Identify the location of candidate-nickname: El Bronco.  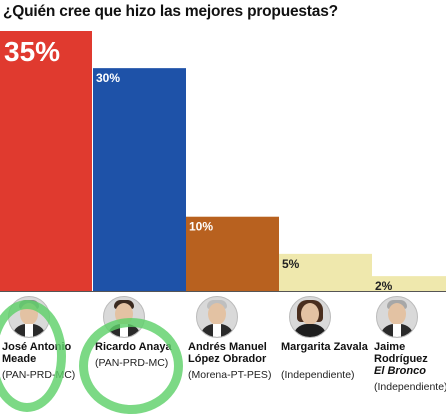
(400, 371).